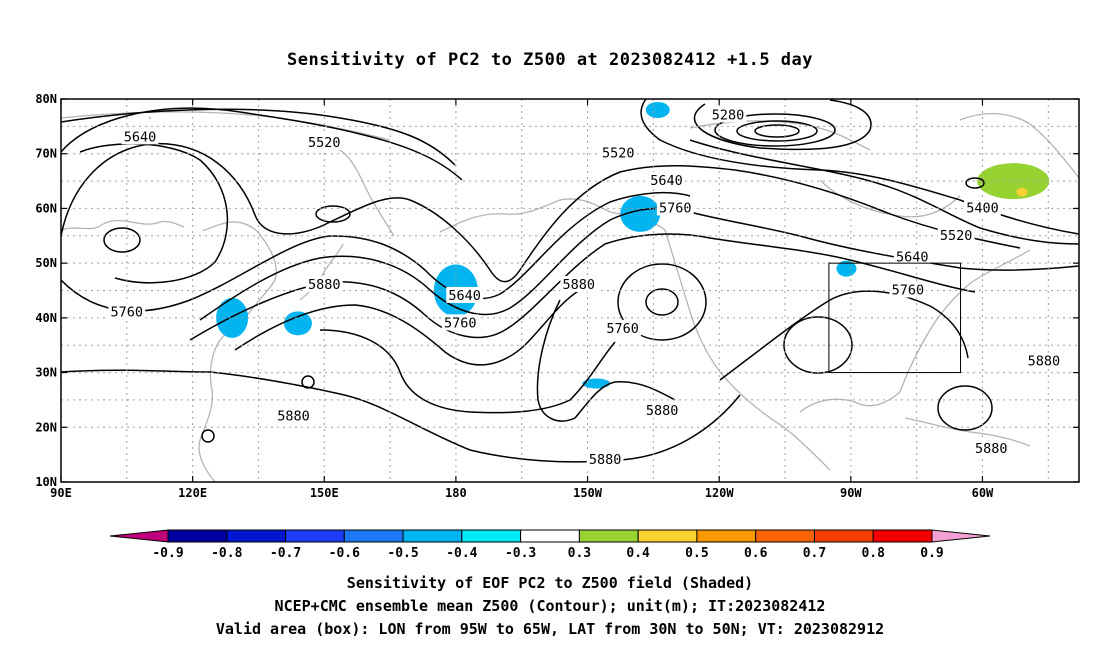 Image resolution: width=1100 pixels, height=650 pixels. Describe the element at coordinates (961, 536) in the screenshot. I see `colorbar-arrow-right` at that location.